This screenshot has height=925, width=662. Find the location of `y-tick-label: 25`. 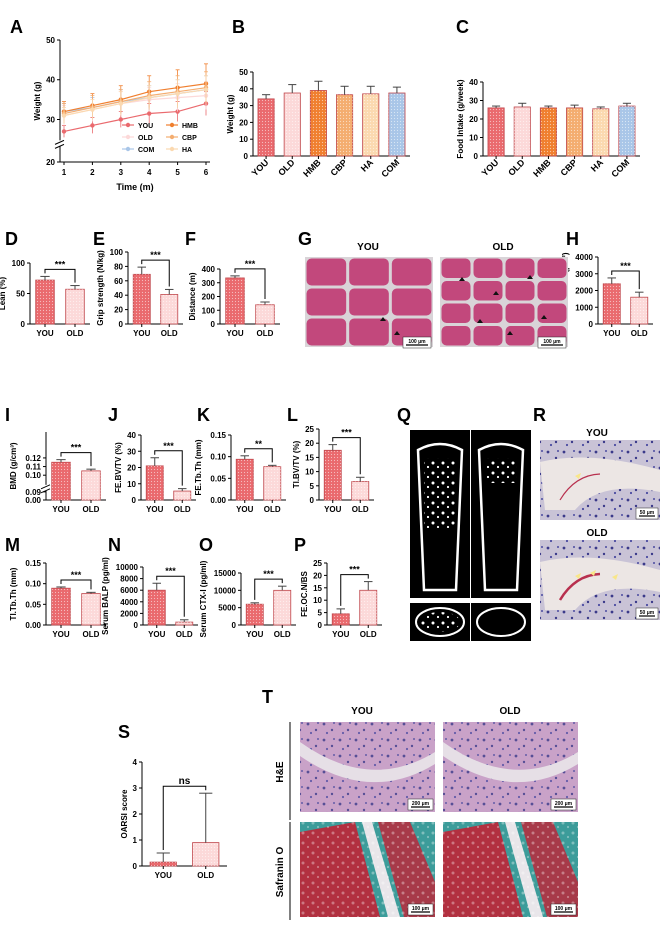

y-tick-label: 25 is located at coordinates (309, 429).